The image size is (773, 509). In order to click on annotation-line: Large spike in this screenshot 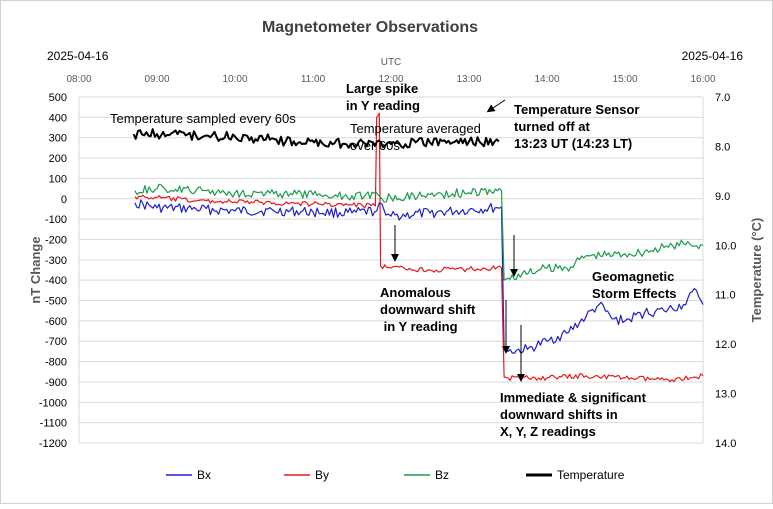, I will do `click(382, 88)`.